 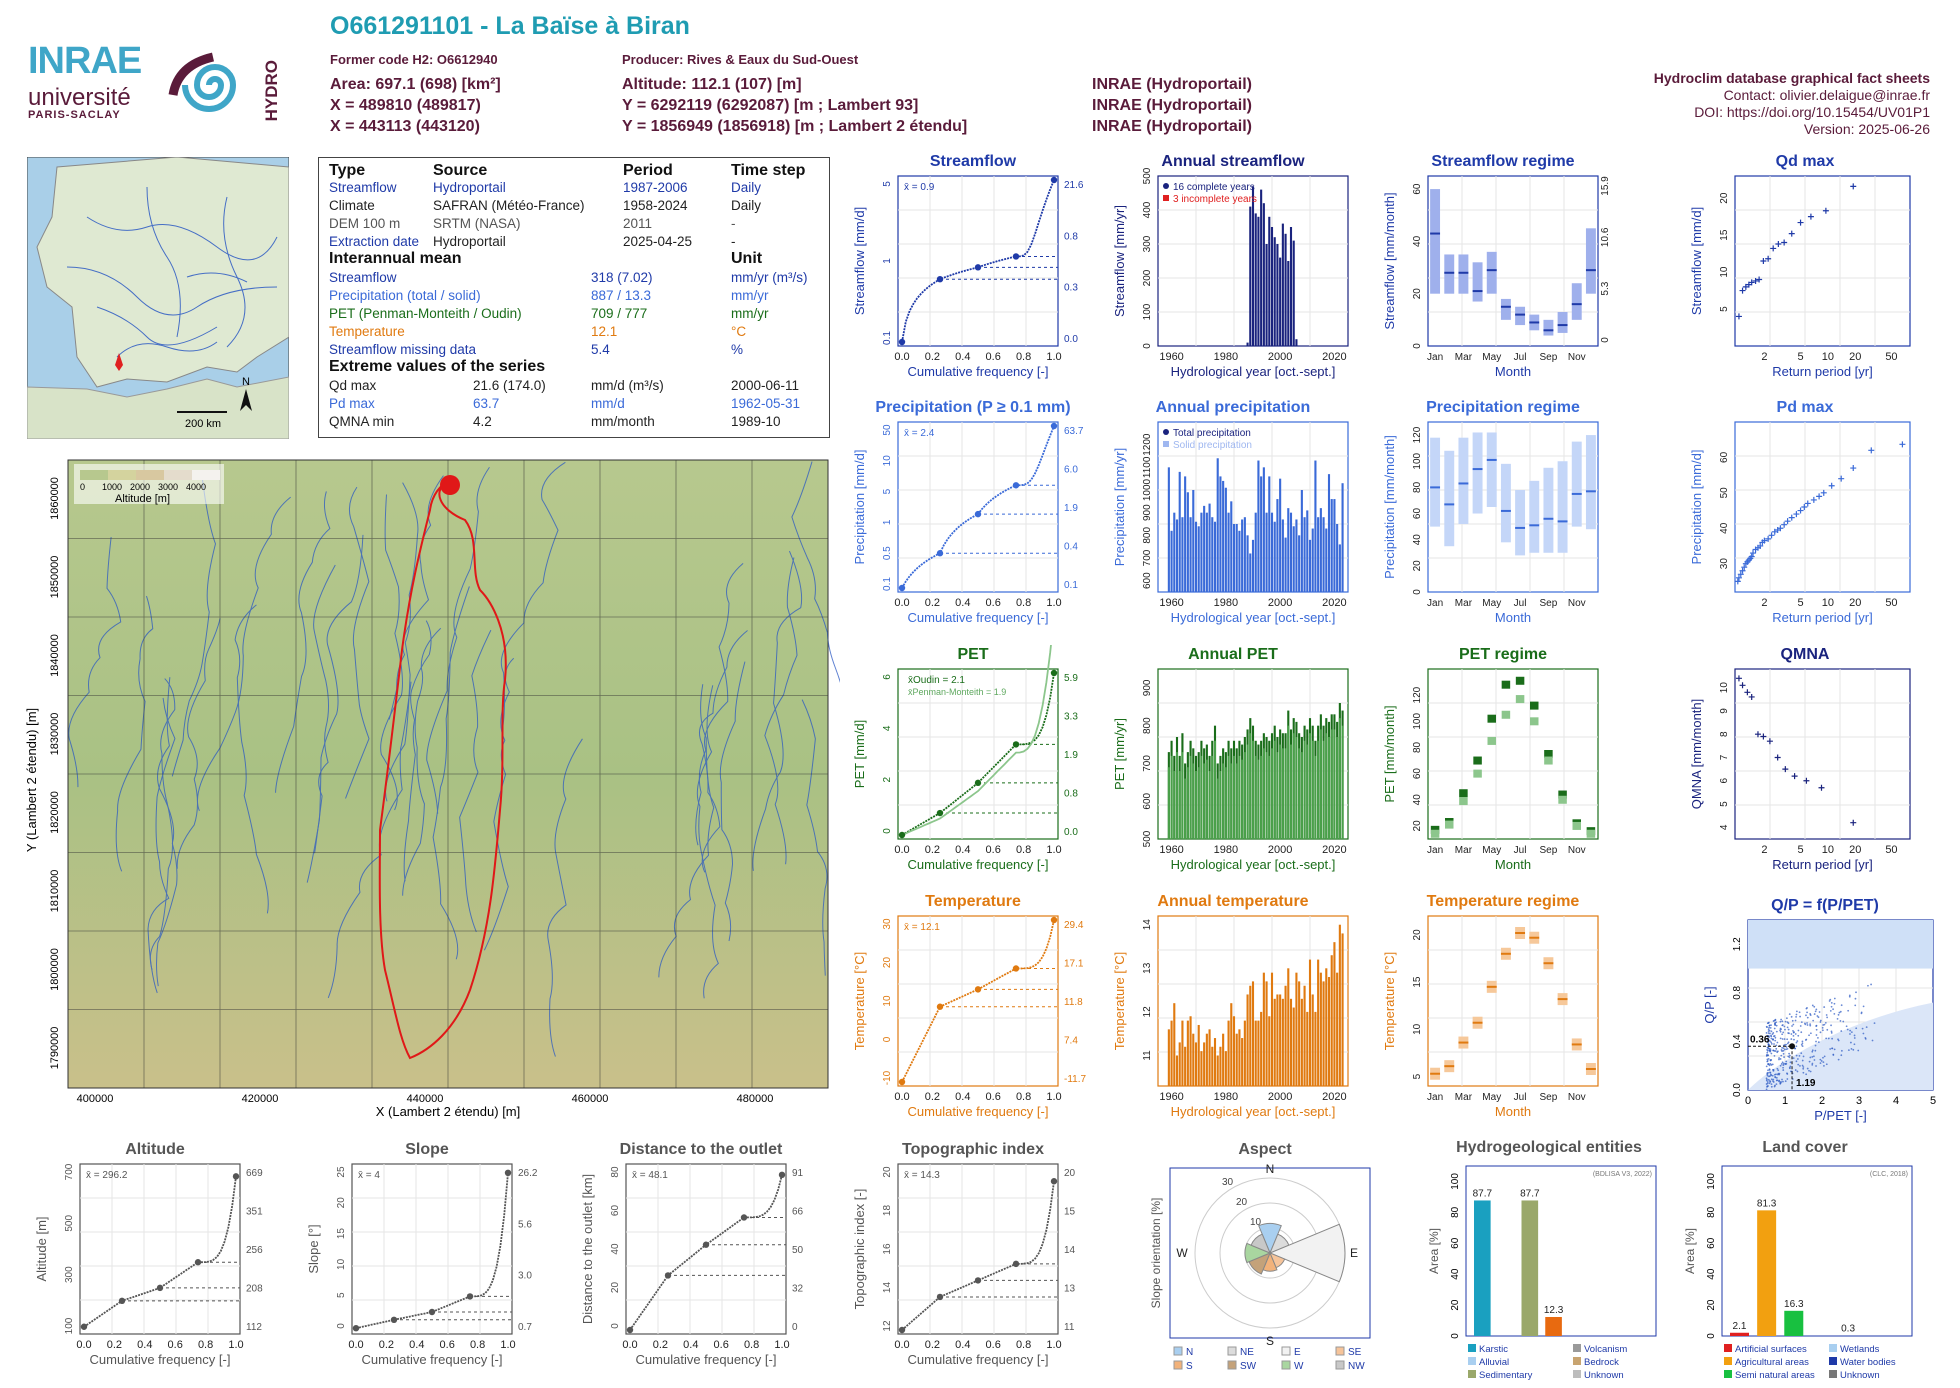 I want to click on x-tick: 1.0, so click(x=1053, y=603).